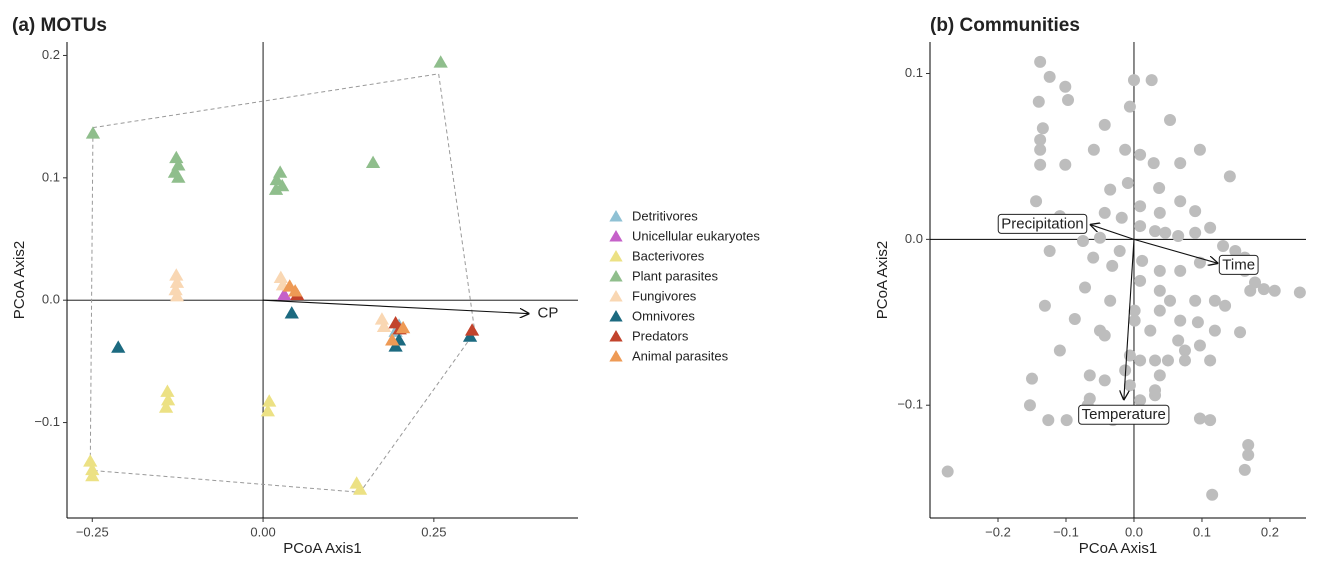 This screenshot has width=1319, height=564. What do you see at coordinates (696, 235) in the screenshot?
I see `legend-label: Unicellular eukaryotes` at bounding box center [696, 235].